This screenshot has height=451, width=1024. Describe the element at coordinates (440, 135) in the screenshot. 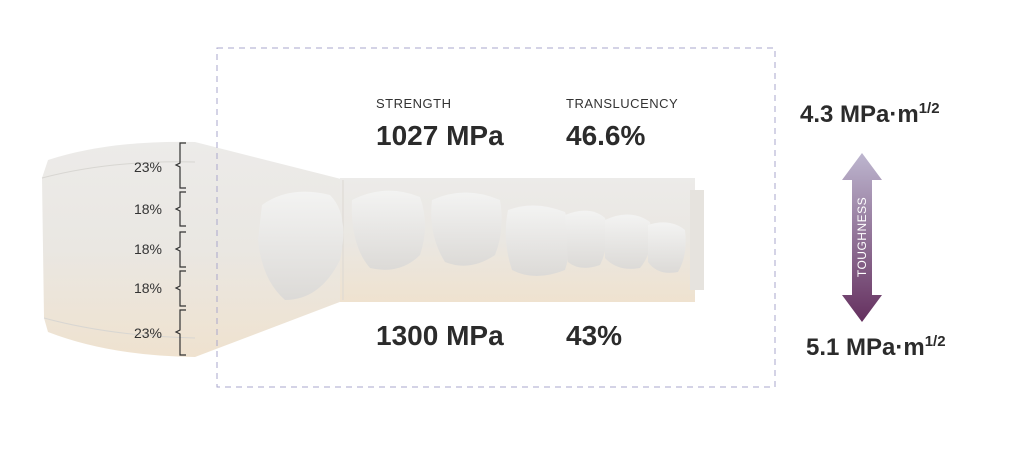

I see `top-strength-value: 1027 MPa` at that location.